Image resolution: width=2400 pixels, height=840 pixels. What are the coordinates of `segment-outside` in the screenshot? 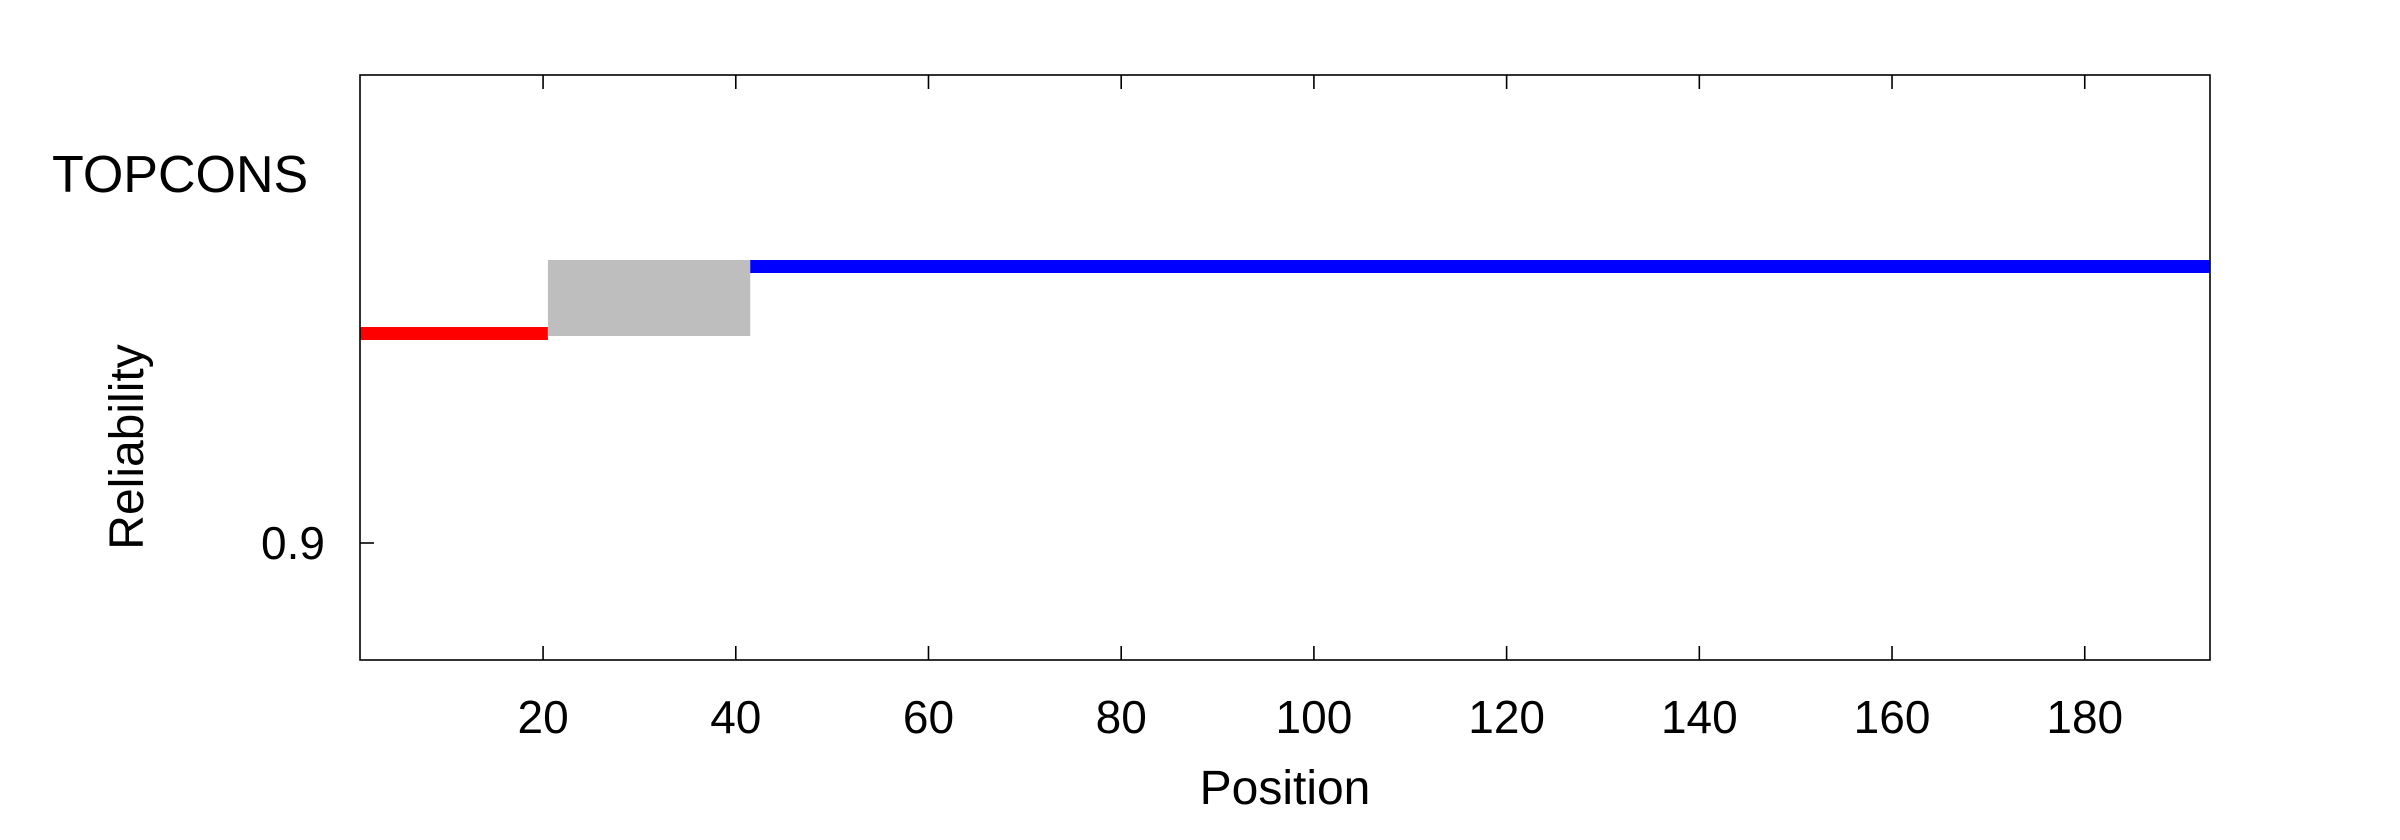 It's located at (1480, 266).